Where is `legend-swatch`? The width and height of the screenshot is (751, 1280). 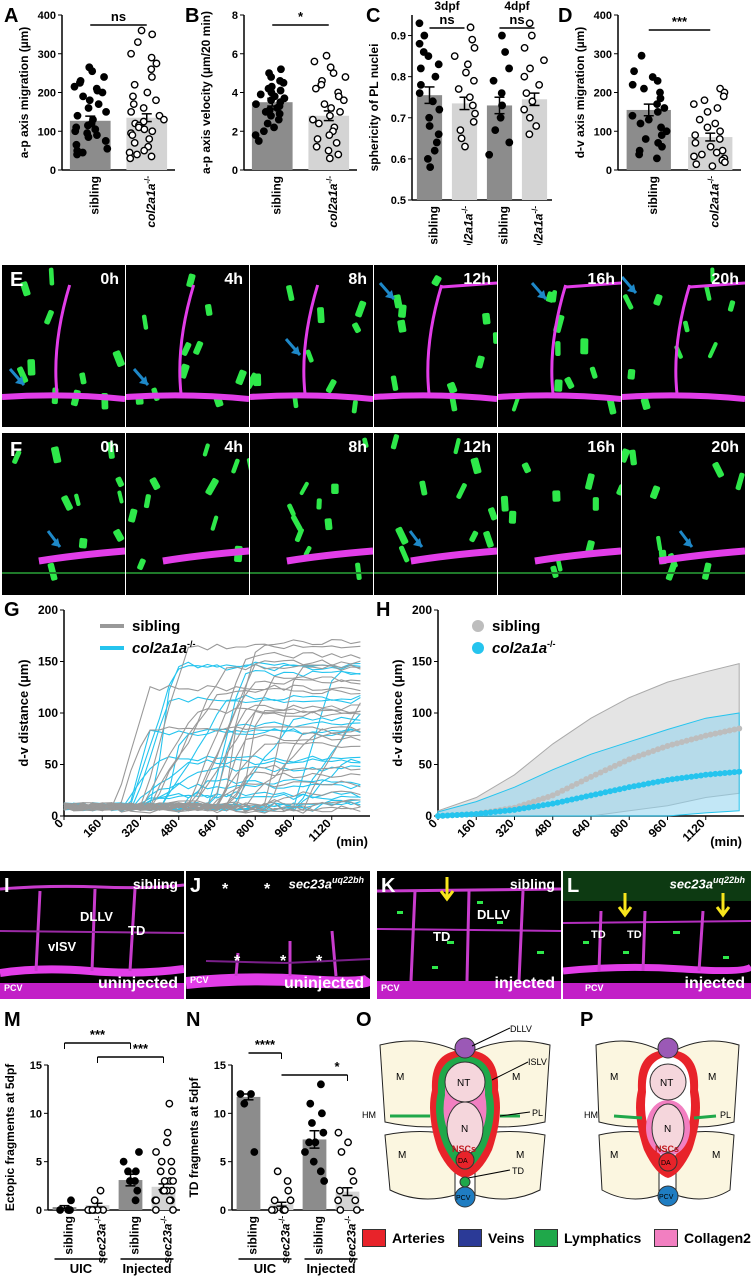 legend-swatch is located at coordinates (374, 1238).